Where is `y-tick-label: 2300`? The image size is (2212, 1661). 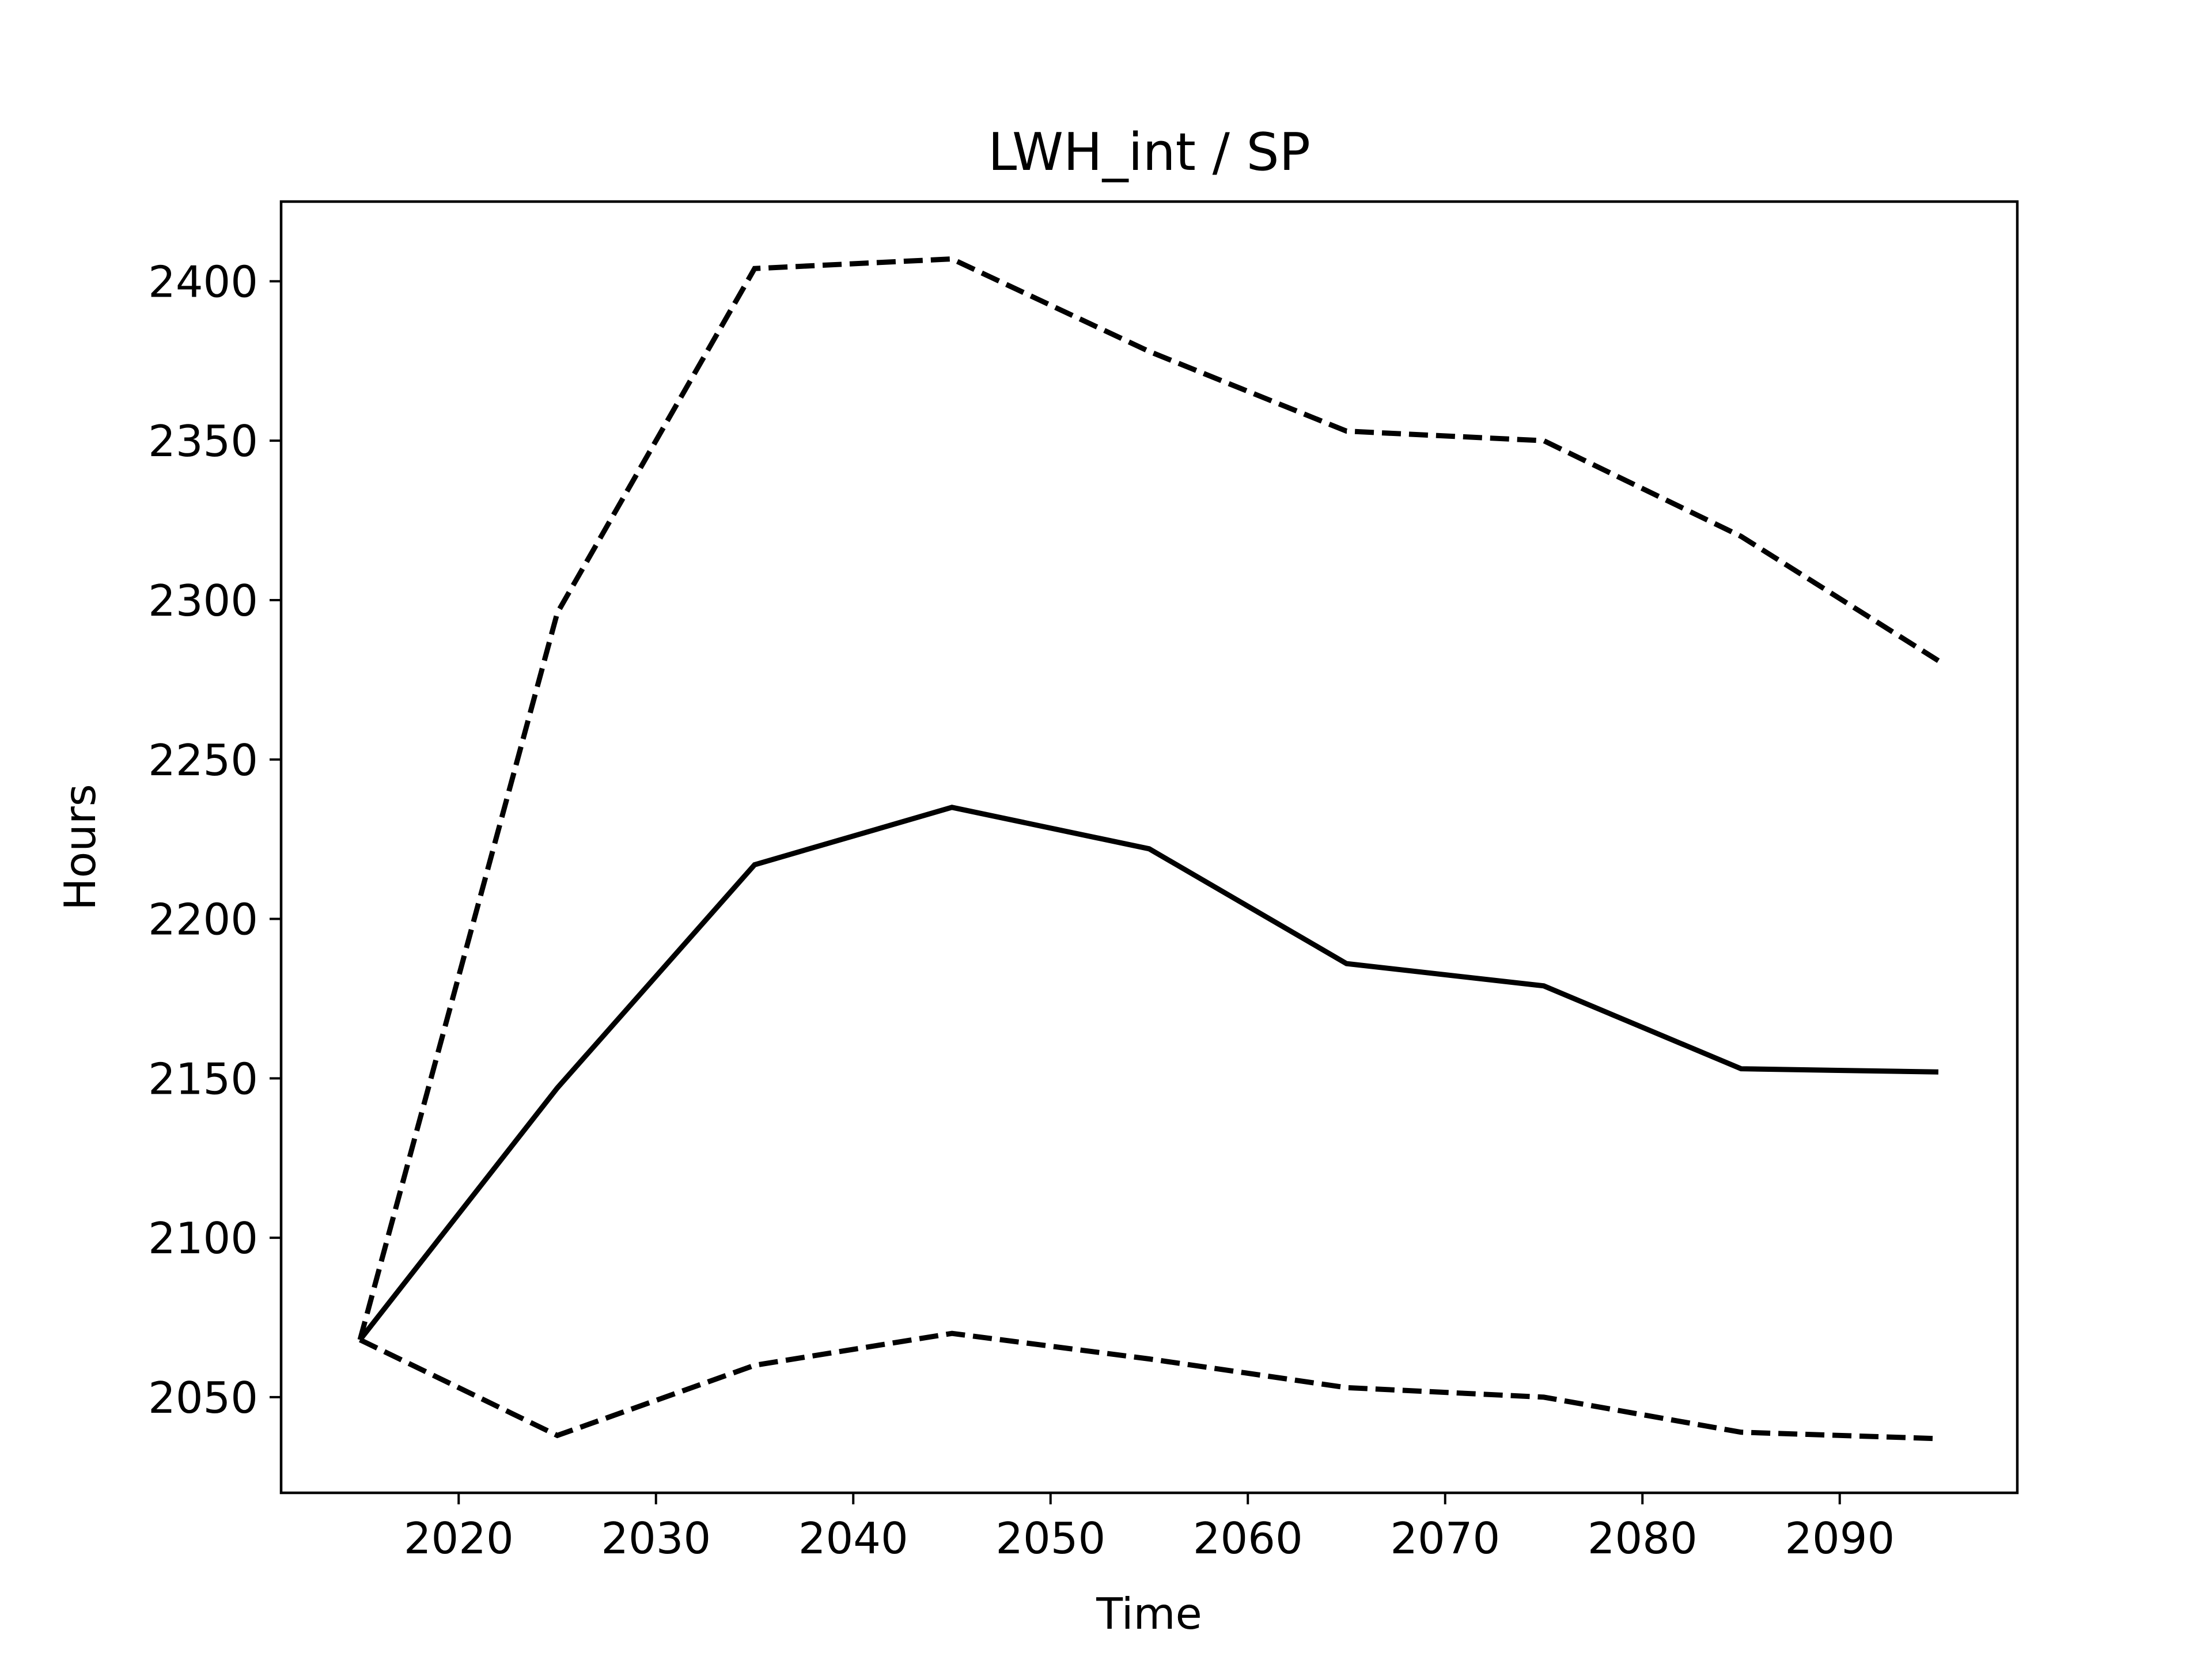 y-tick-label: 2300 is located at coordinates (203, 600).